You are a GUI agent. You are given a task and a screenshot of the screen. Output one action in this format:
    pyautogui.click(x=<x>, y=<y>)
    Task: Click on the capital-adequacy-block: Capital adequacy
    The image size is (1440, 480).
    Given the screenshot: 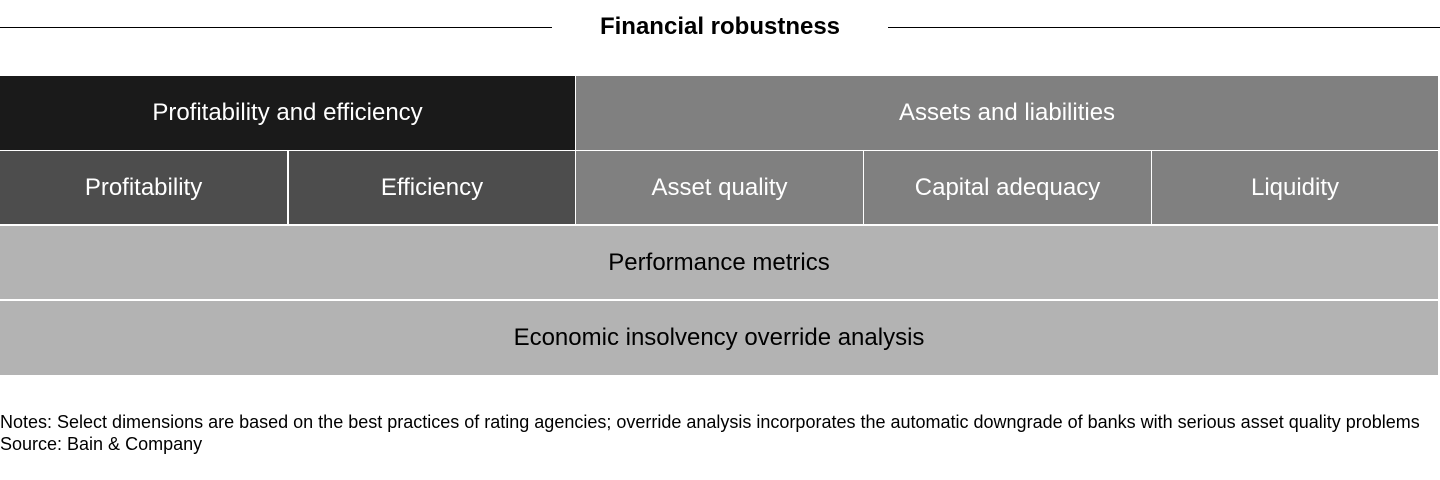 What is the action you would take?
    pyautogui.click(x=1007, y=187)
    